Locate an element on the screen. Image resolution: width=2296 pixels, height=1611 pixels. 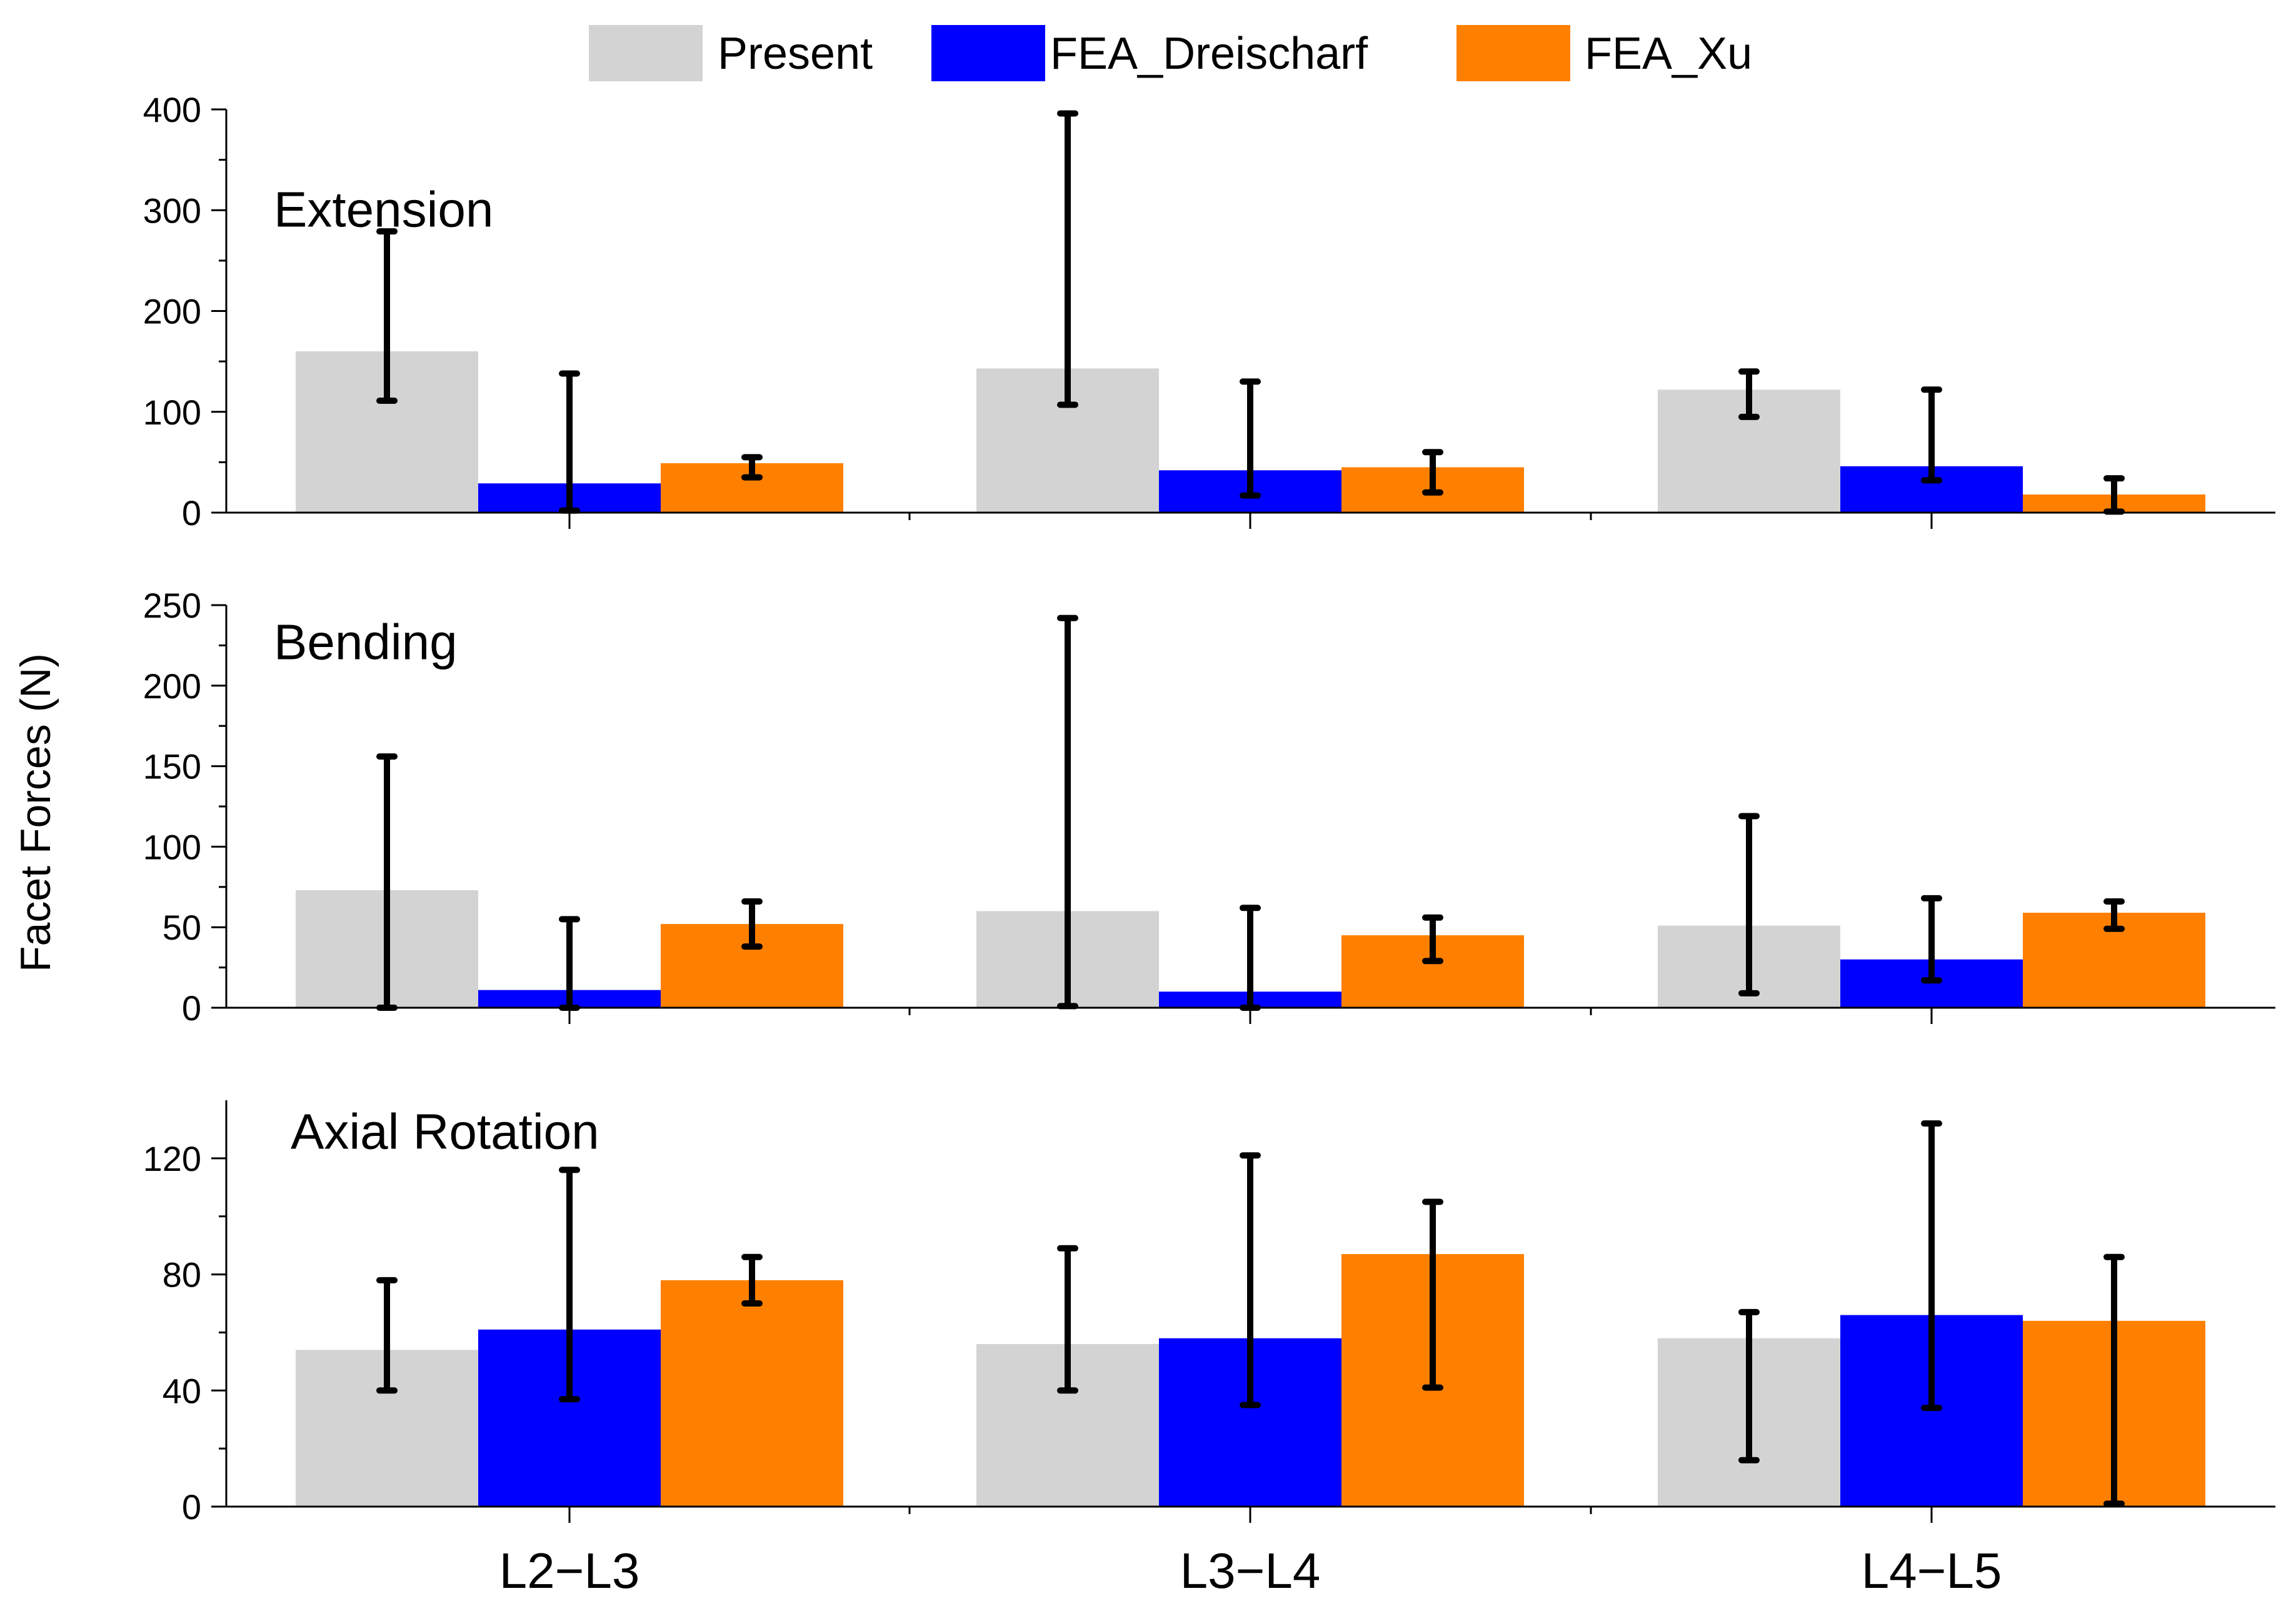
ytick-label-1-1: 50 is located at coordinates (182, 927).